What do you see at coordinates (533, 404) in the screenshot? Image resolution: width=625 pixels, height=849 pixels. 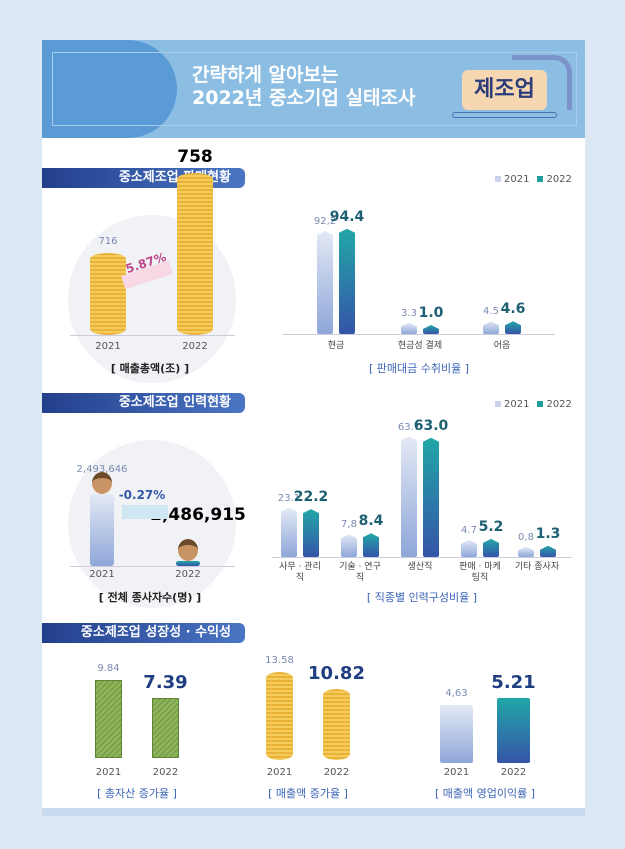 I see `legend-workforce: 2021 2022` at bounding box center [533, 404].